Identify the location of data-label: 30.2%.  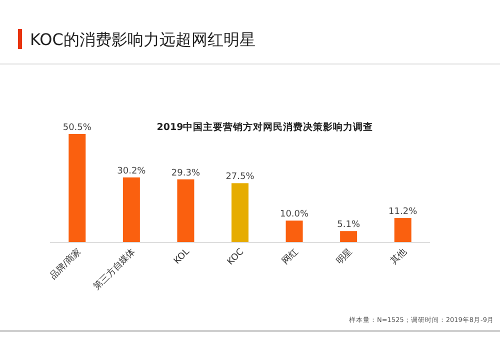
(131, 171).